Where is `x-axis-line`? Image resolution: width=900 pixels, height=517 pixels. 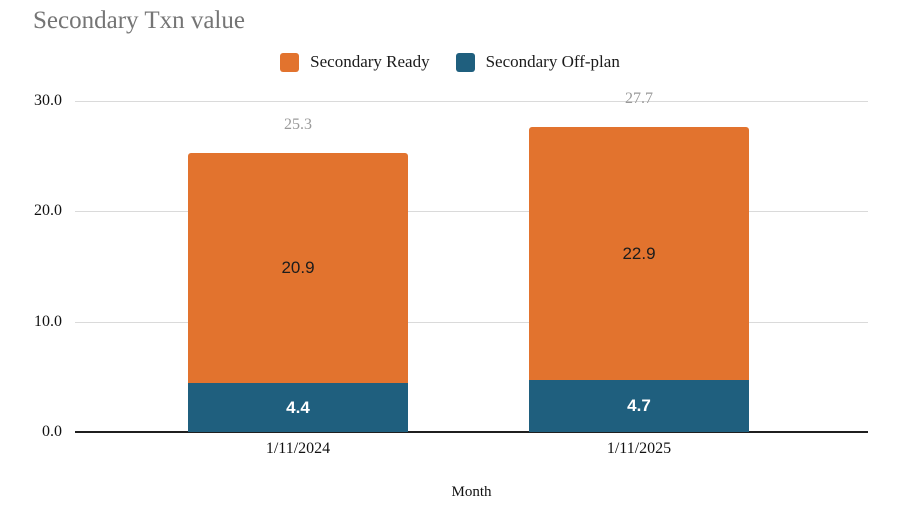 x-axis-line is located at coordinates (471, 432).